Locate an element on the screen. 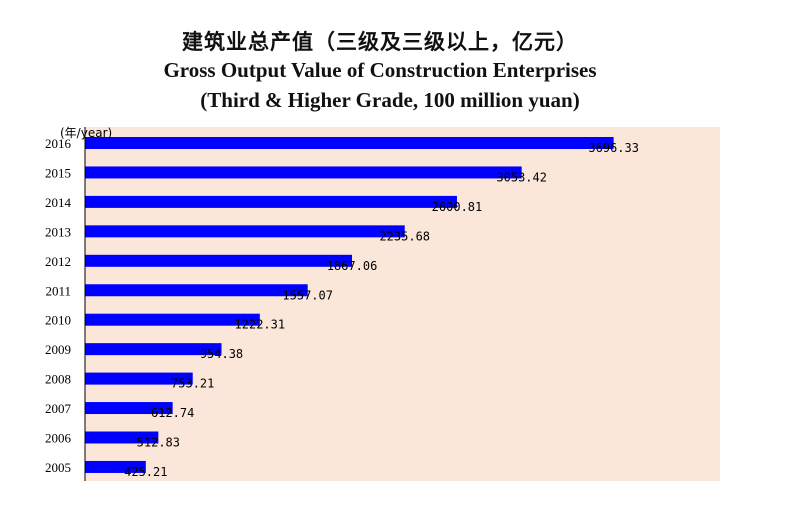  tick-label-2014: 2014 is located at coordinates (58, 202).